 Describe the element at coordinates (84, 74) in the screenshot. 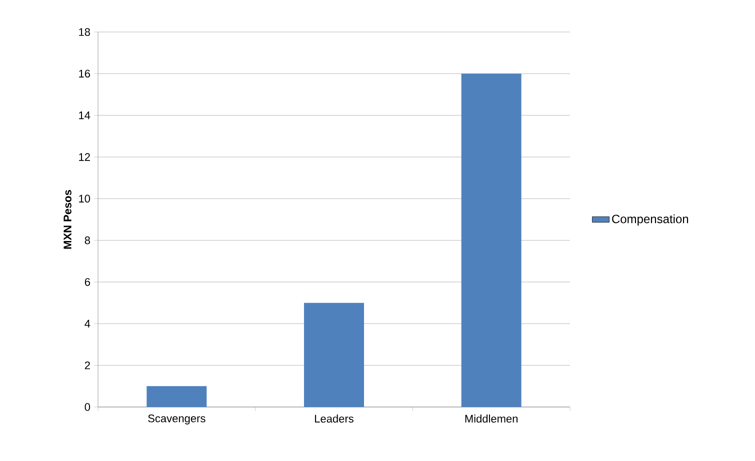

I see `y-tick-label: 16` at that location.